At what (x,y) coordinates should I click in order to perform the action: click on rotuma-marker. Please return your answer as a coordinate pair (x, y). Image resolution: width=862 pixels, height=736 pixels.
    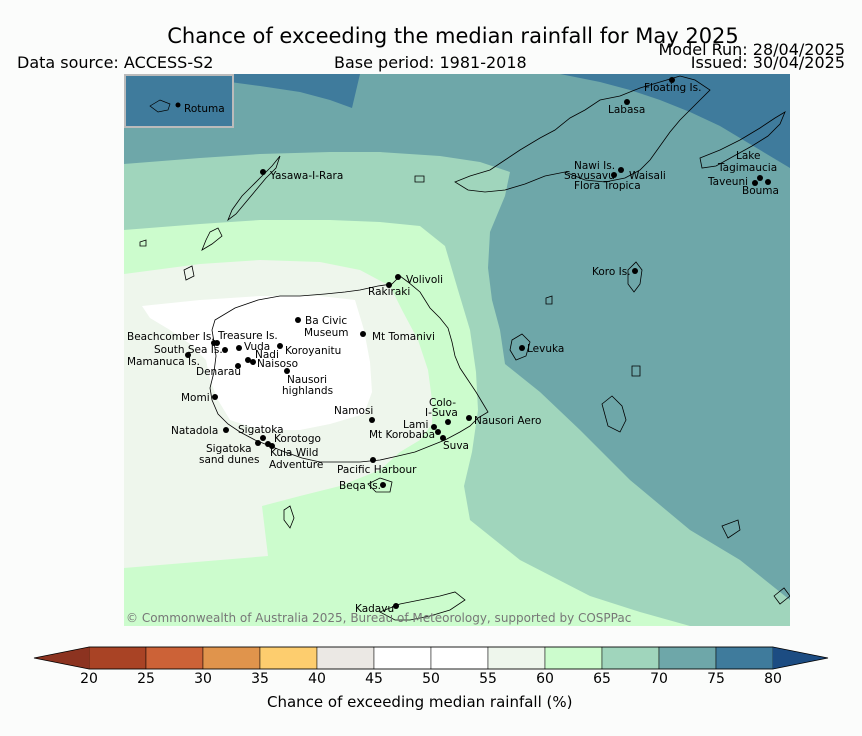
    Looking at the image, I should click on (178, 105).